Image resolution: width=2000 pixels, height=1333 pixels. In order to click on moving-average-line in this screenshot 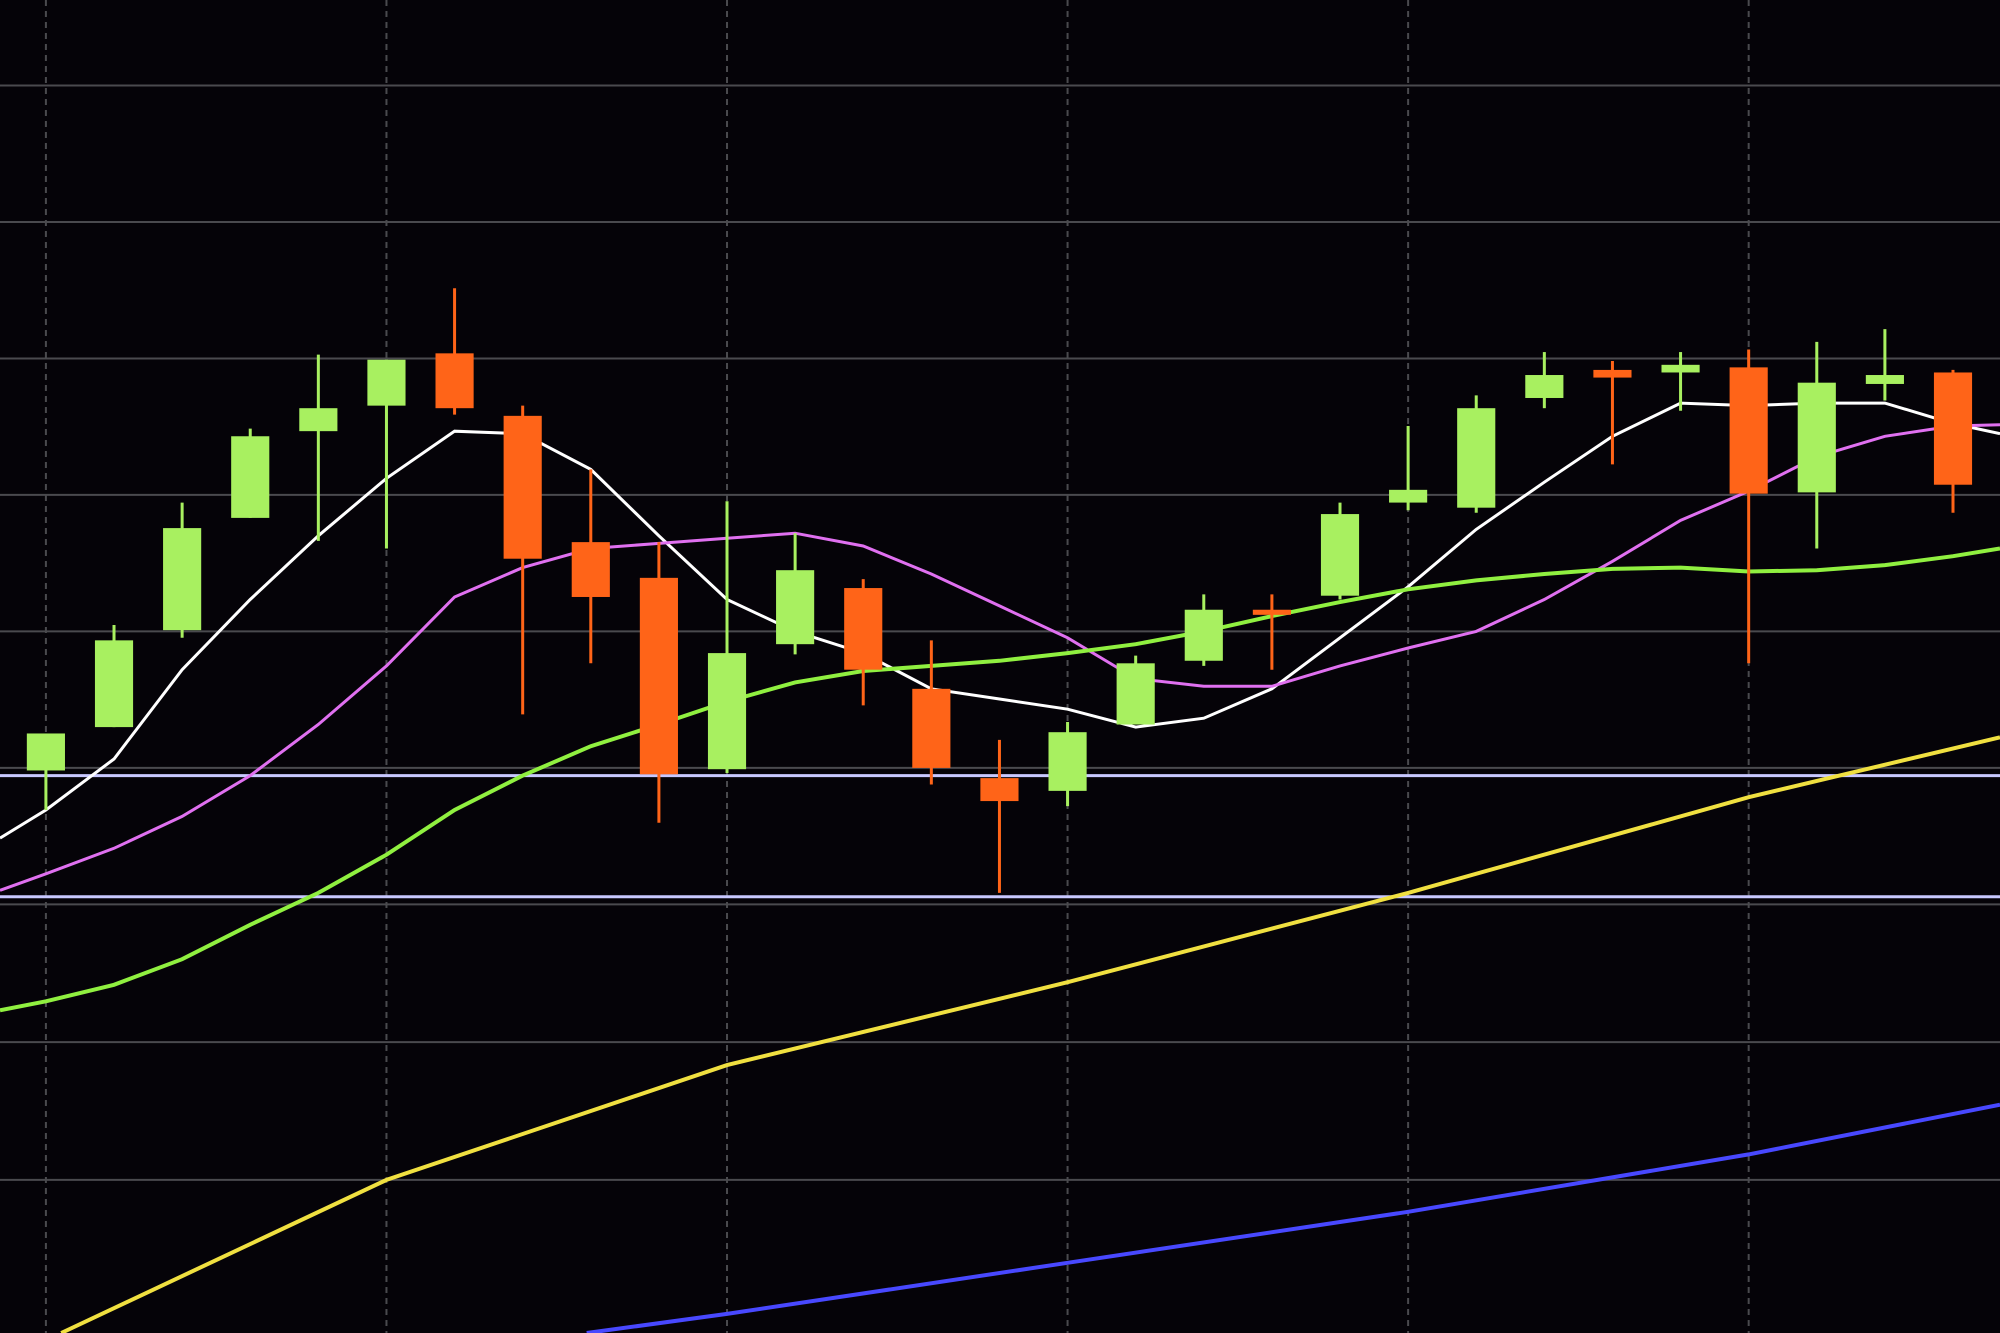, I will do `click(1293, 1217)`.